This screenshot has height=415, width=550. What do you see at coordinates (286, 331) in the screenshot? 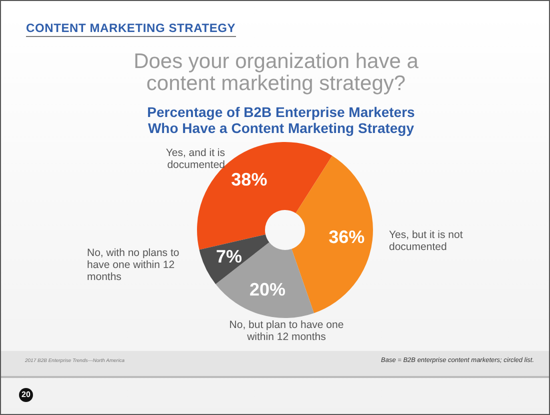
I see `slice-label: No, but plan to have one within 12 months` at bounding box center [286, 331].